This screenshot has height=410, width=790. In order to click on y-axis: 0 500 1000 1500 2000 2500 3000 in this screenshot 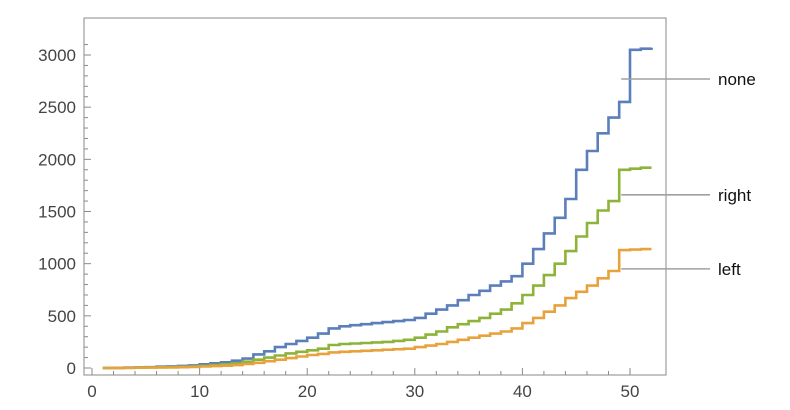, I will do `click(64, 211)`.